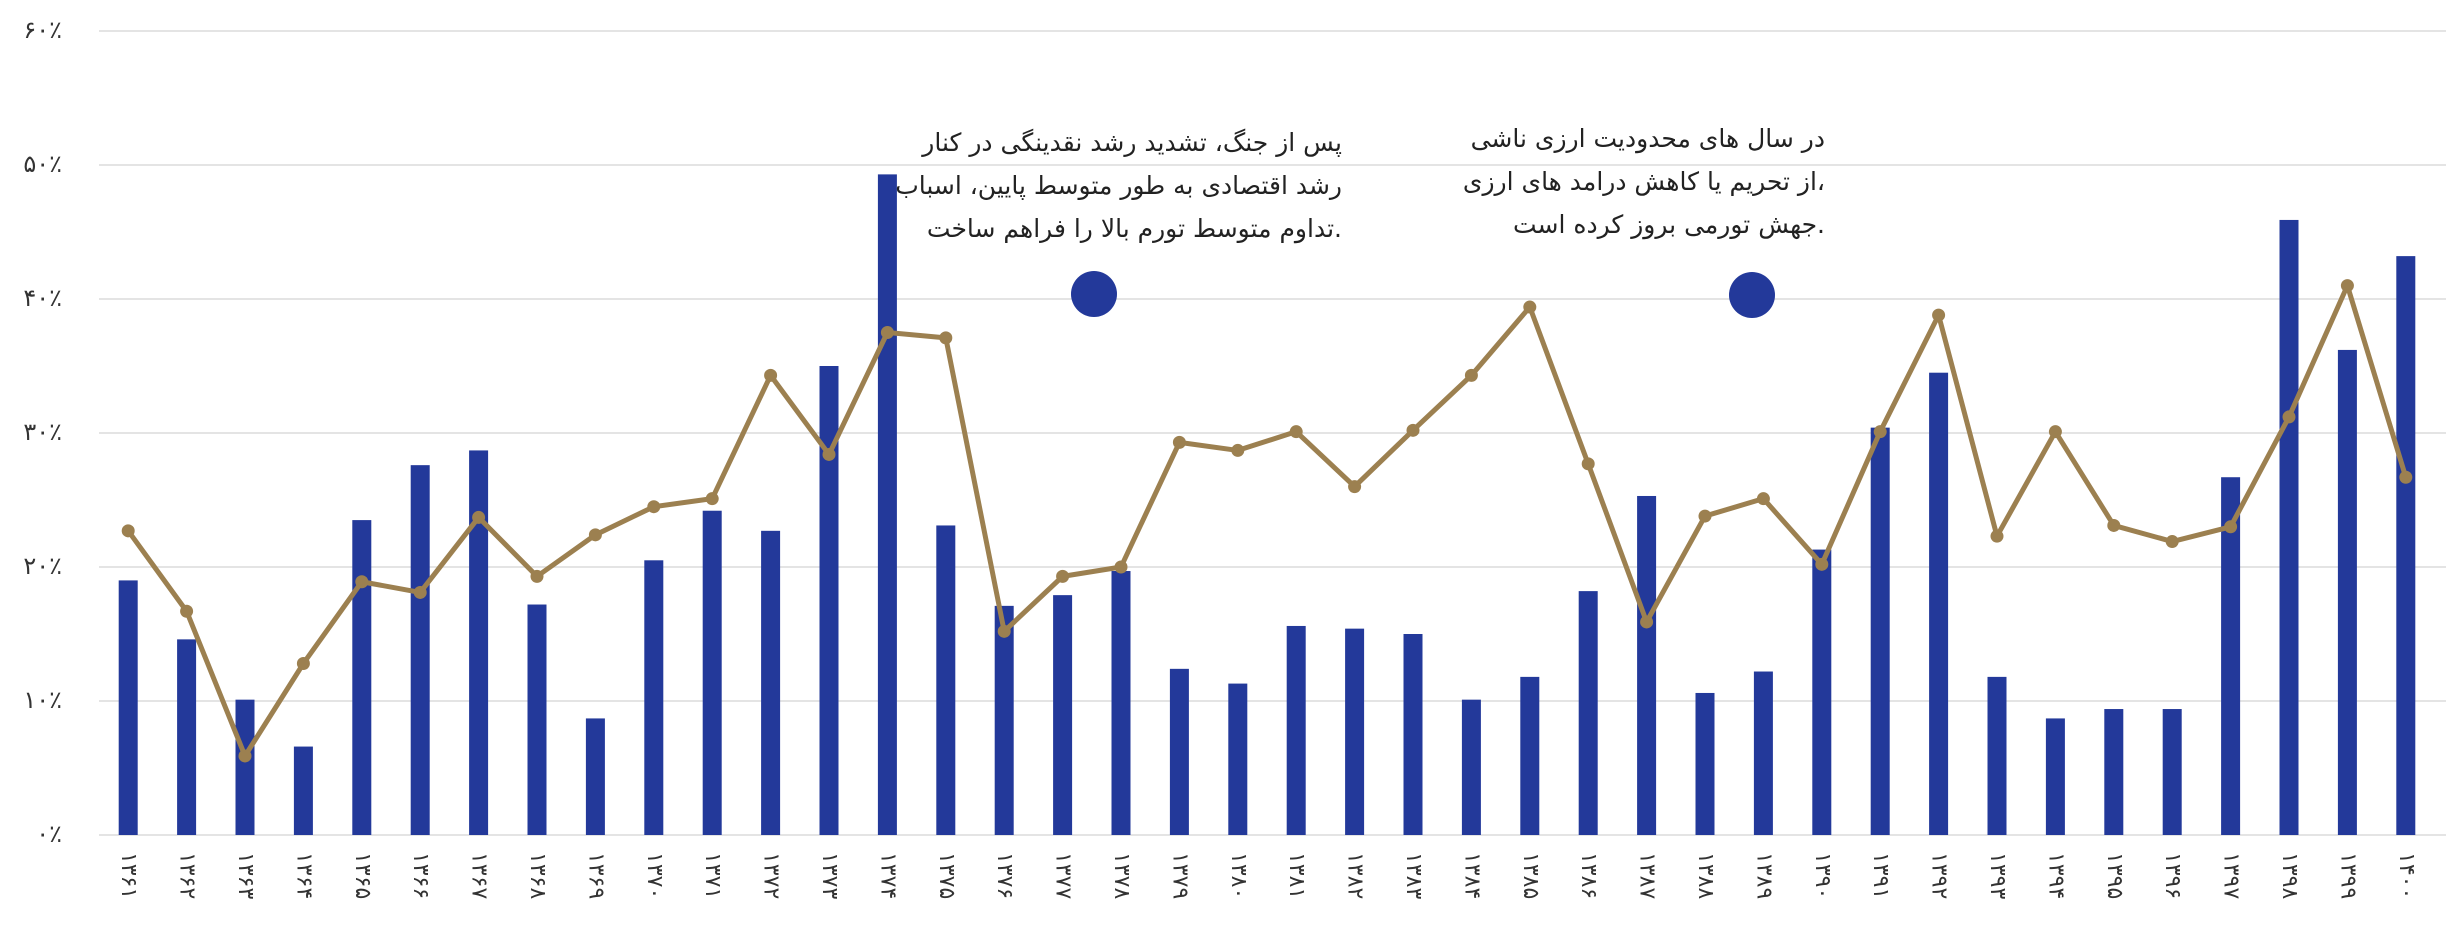 The image size is (2446, 937). Describe the element at coordinates (2289, 875) in the screenshot. I see `x-tick-label: ۱۳۹۸` at that location.